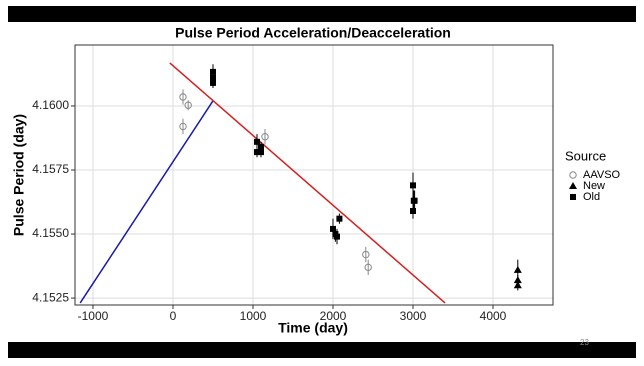 The image size is (644, 366). What do you see at coordinates (313, 33) in the screenshot?
I see `chart-title: Pulse Period Acceleration/Deacceleration` at bounding box center [313, 33].